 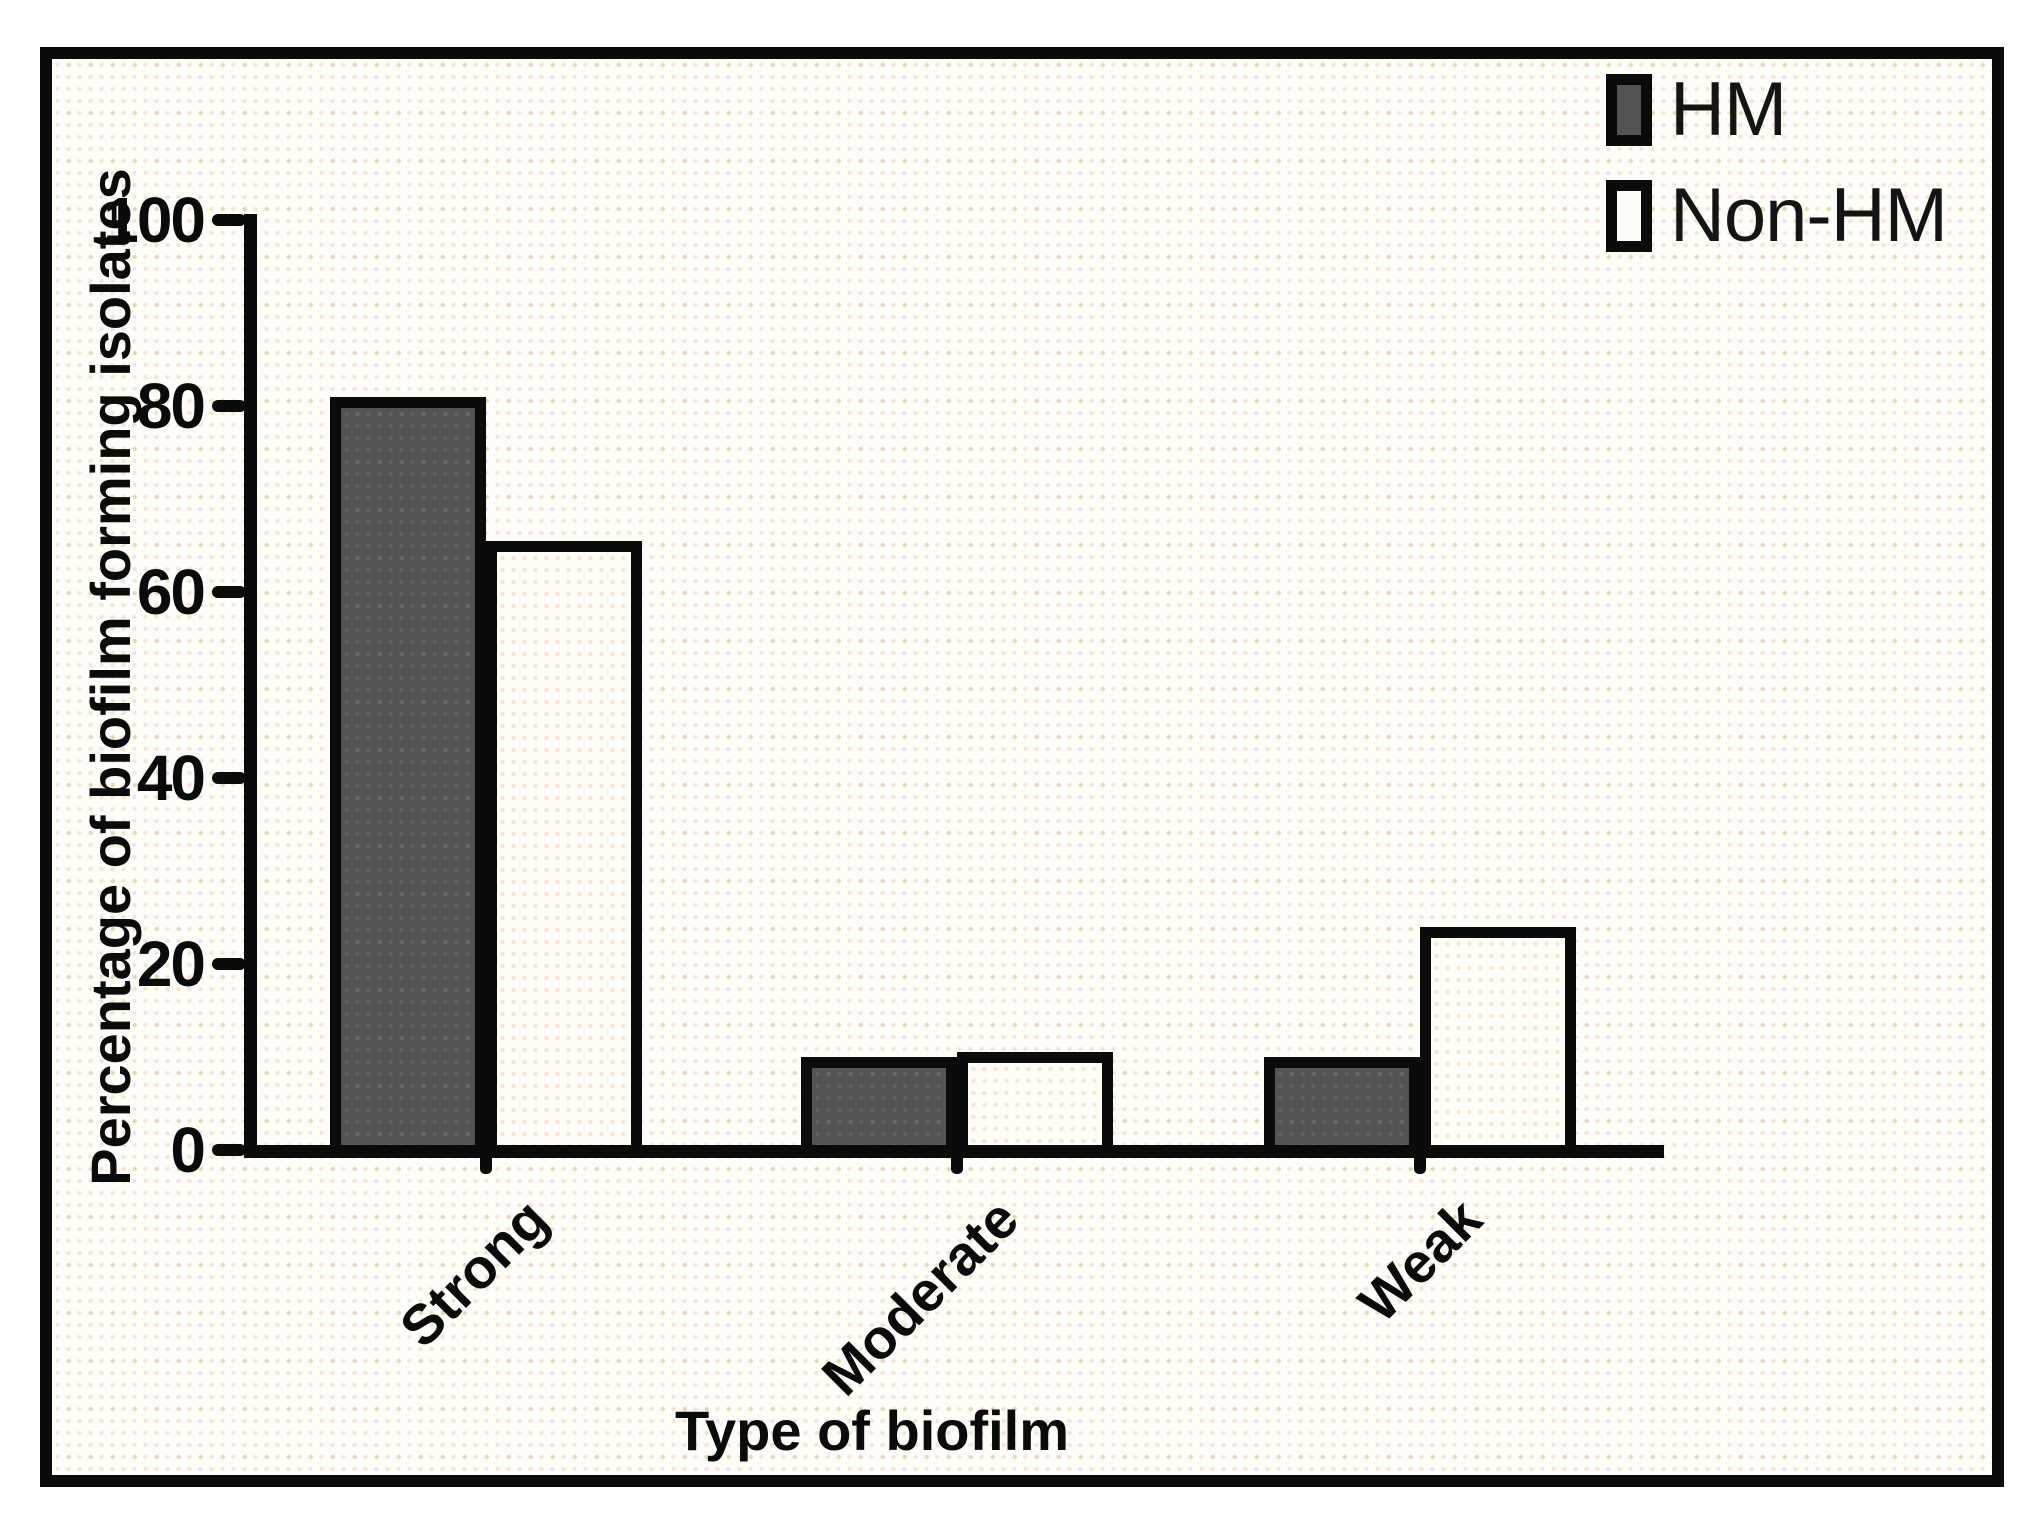 What do you see at coordinates (920, 1297) in the screenshot?
I see `x-axis-category-label-moderate: Moderate` at bounding box center [920, 1297].